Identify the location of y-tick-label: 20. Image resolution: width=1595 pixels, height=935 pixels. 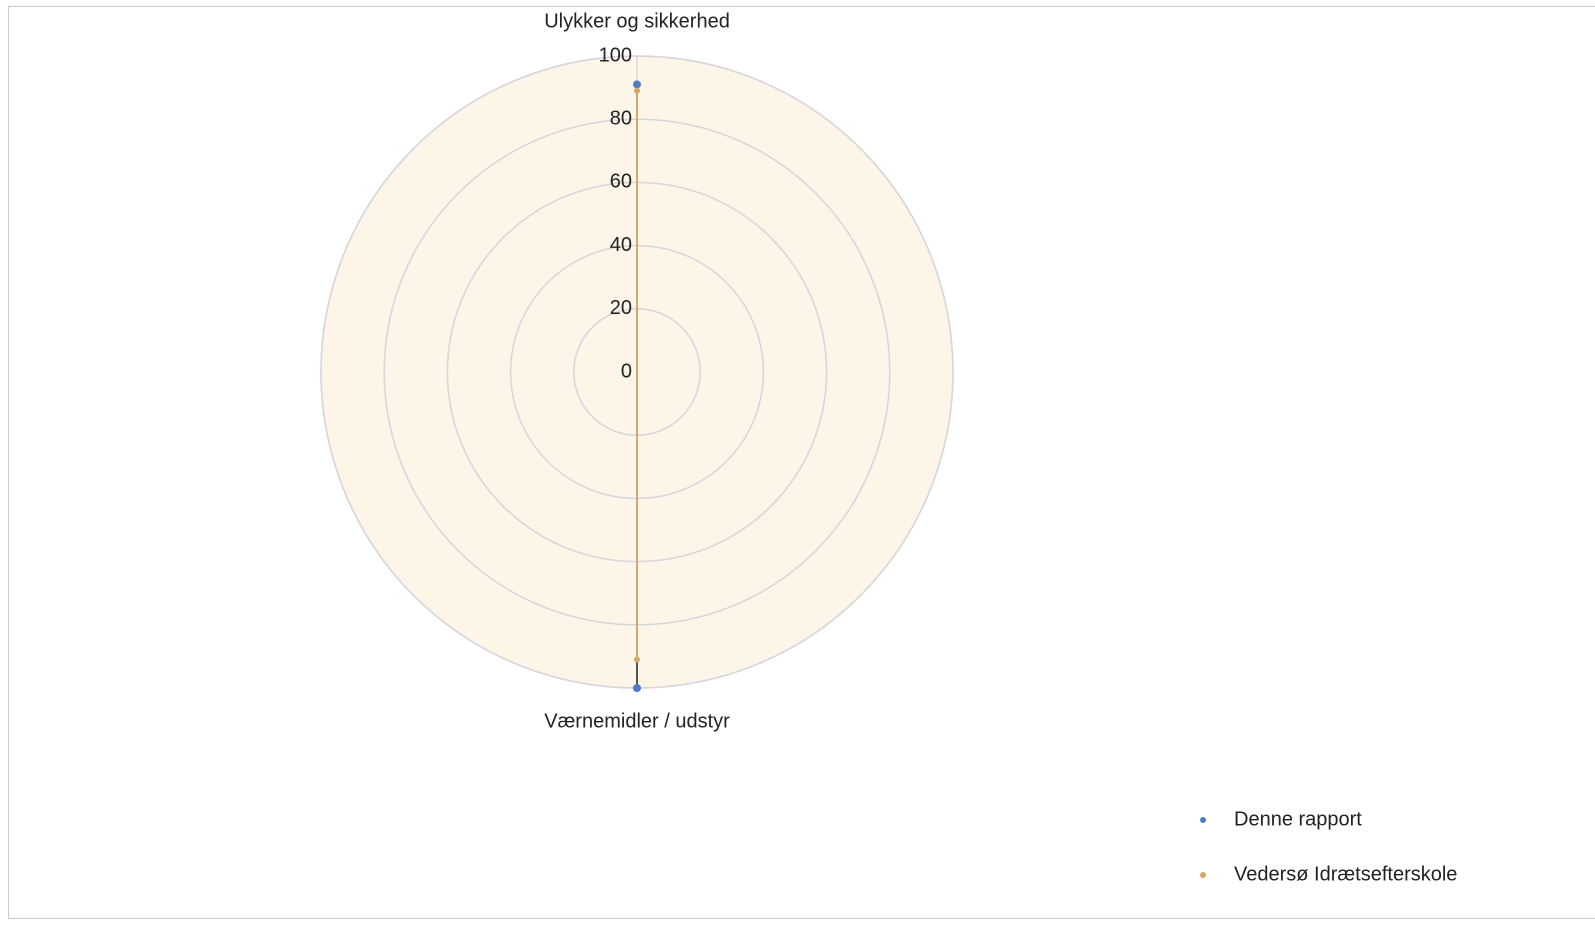
(621, 308).